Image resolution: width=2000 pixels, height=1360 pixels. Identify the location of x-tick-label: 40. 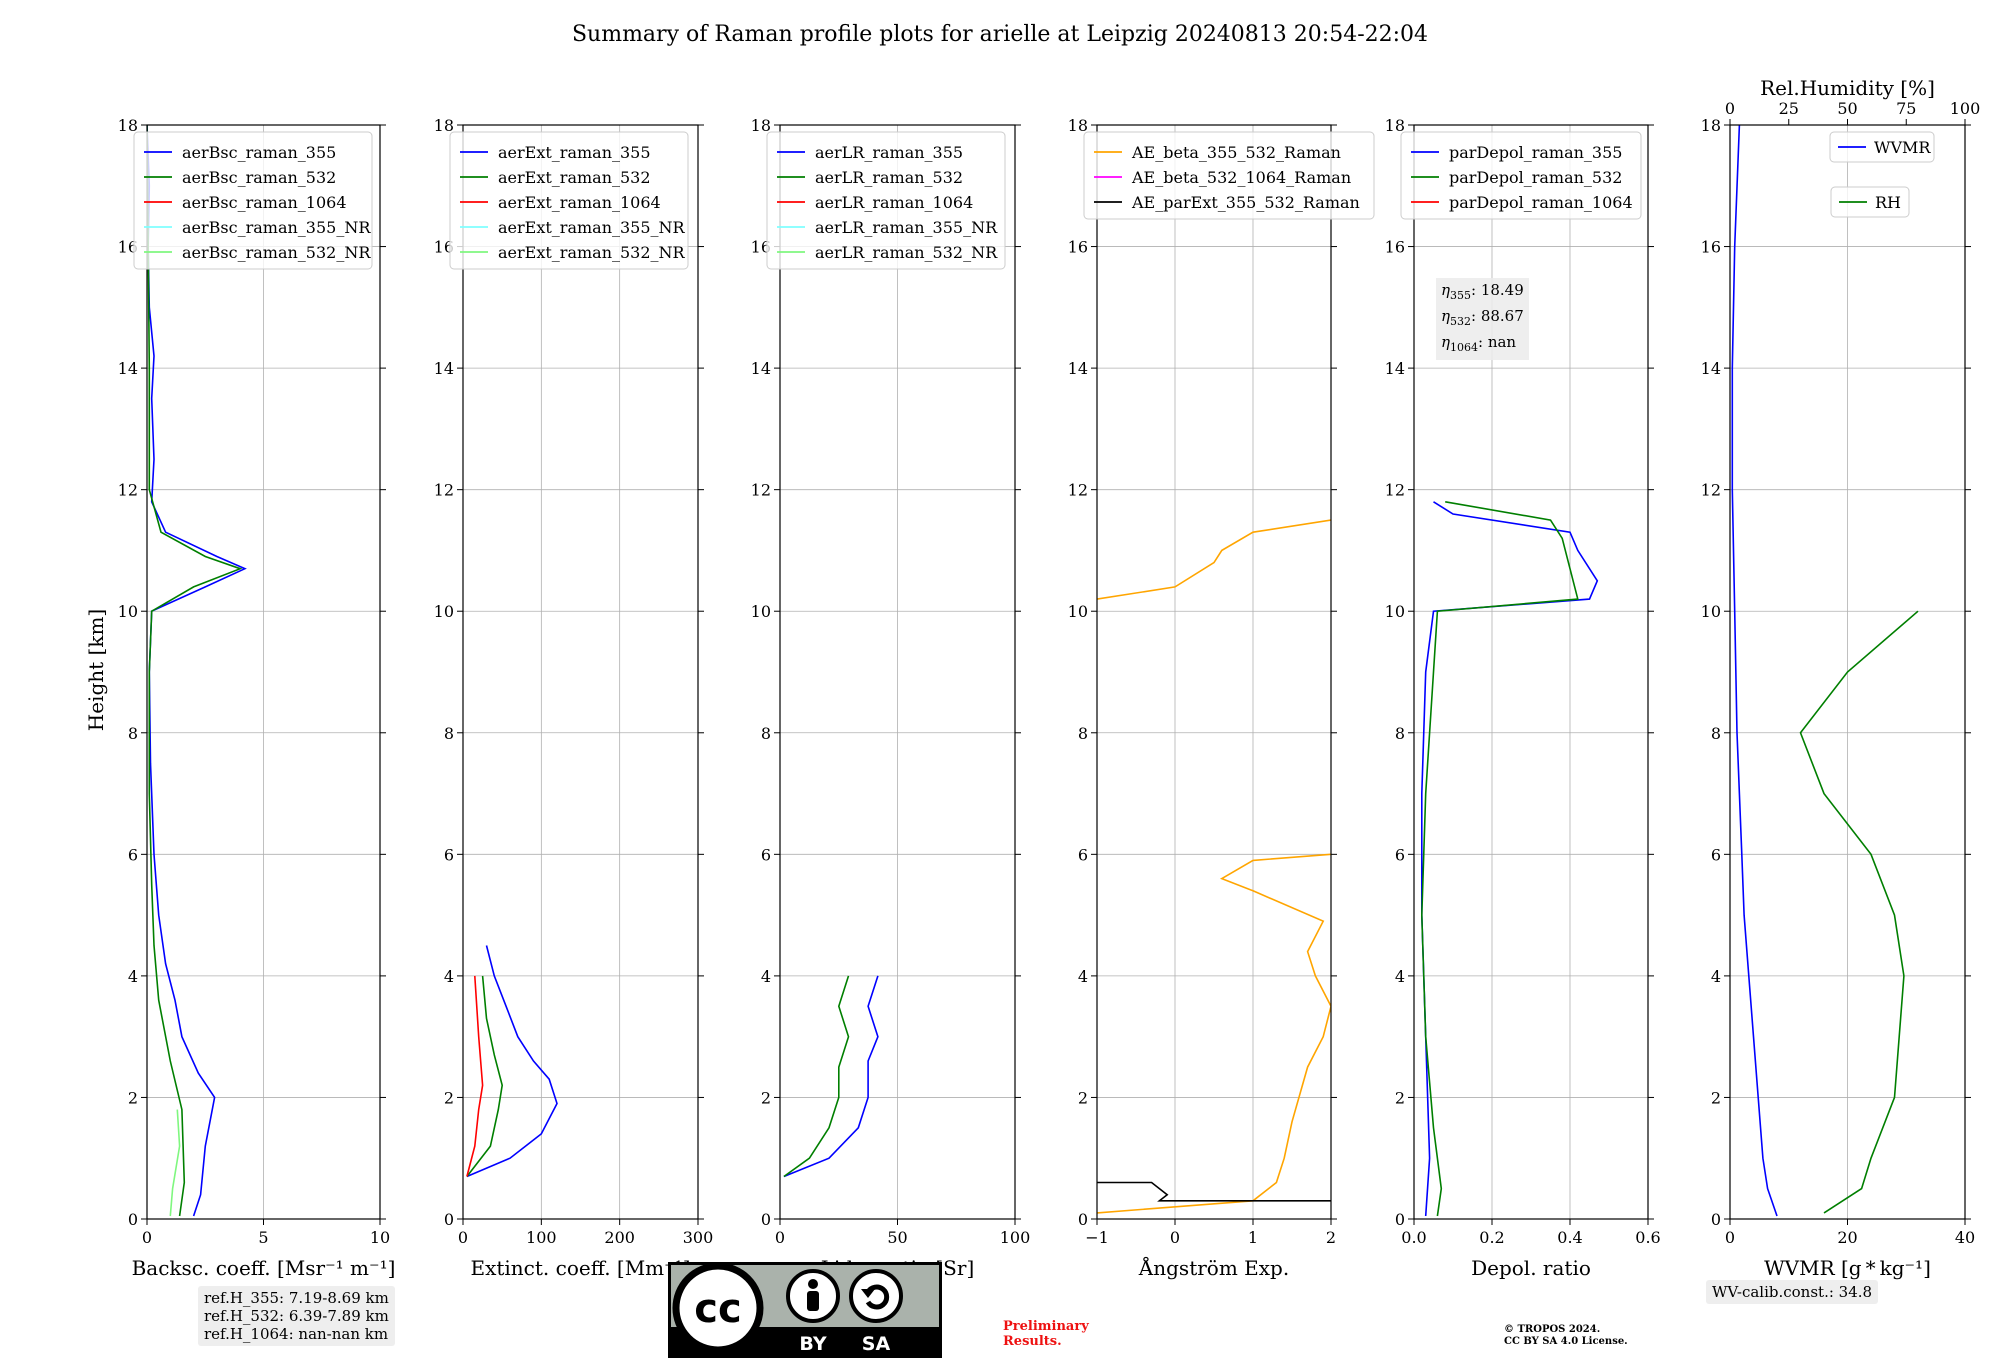
(1965, 1237).